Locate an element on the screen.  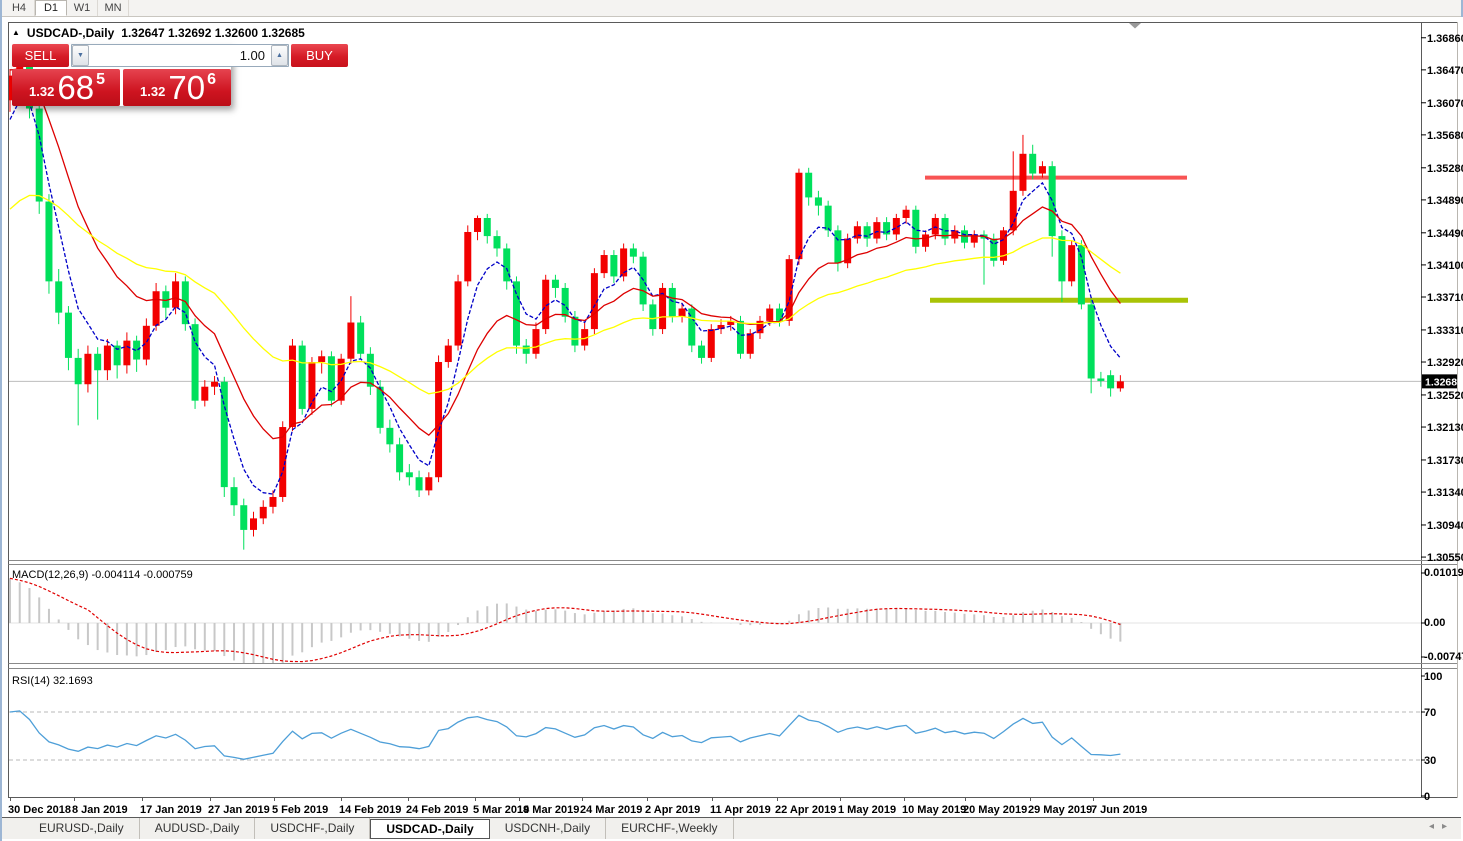
rsi-panel is located at coordinates (715, 735).